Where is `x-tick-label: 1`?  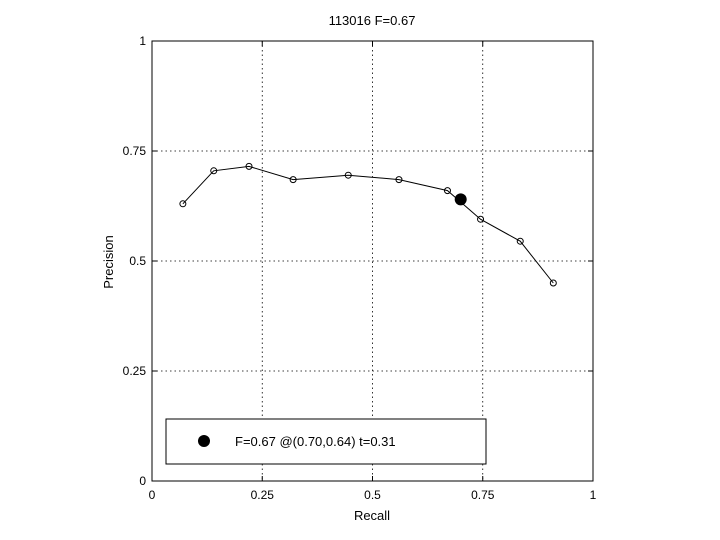
x-tick-label: 1 is located at coordinates (593, 495).